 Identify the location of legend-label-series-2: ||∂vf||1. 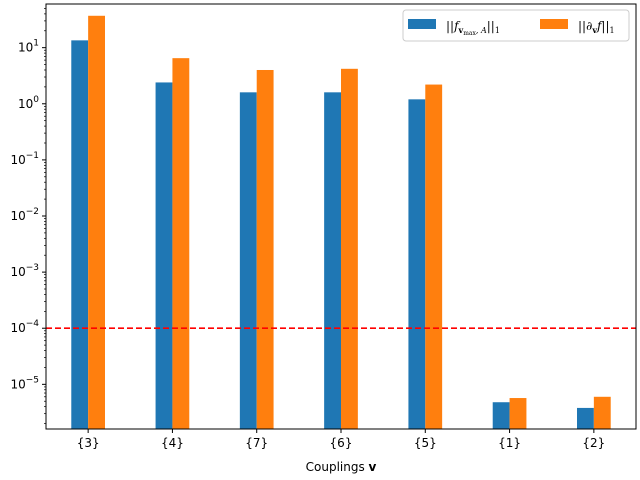
(596, 27).